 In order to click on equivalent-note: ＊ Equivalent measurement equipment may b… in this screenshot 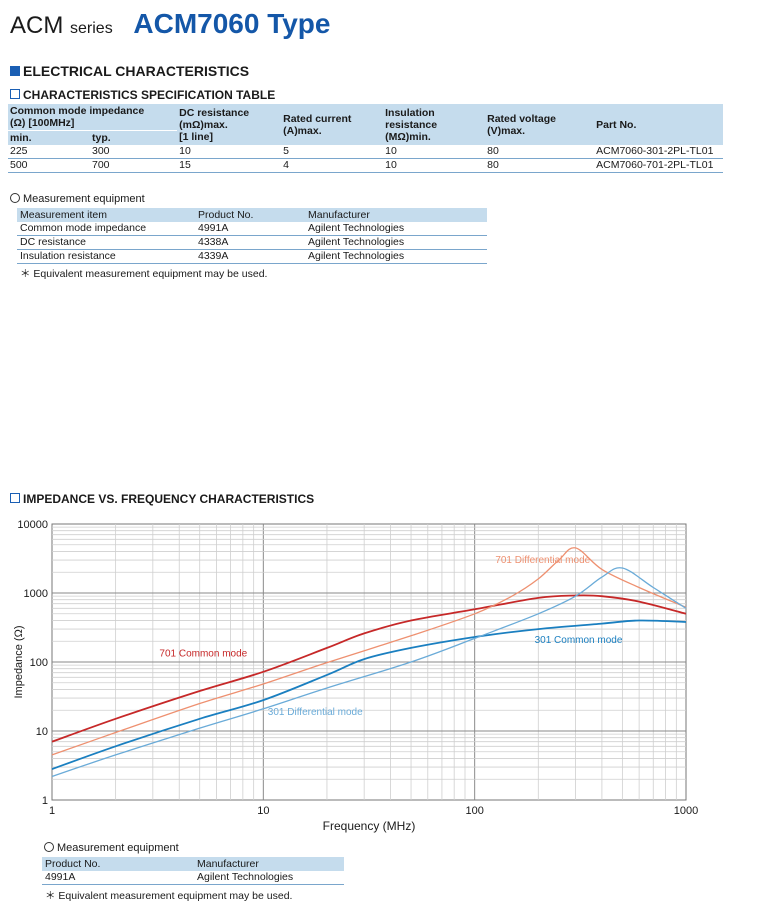, I will do `click(144, 274)`.